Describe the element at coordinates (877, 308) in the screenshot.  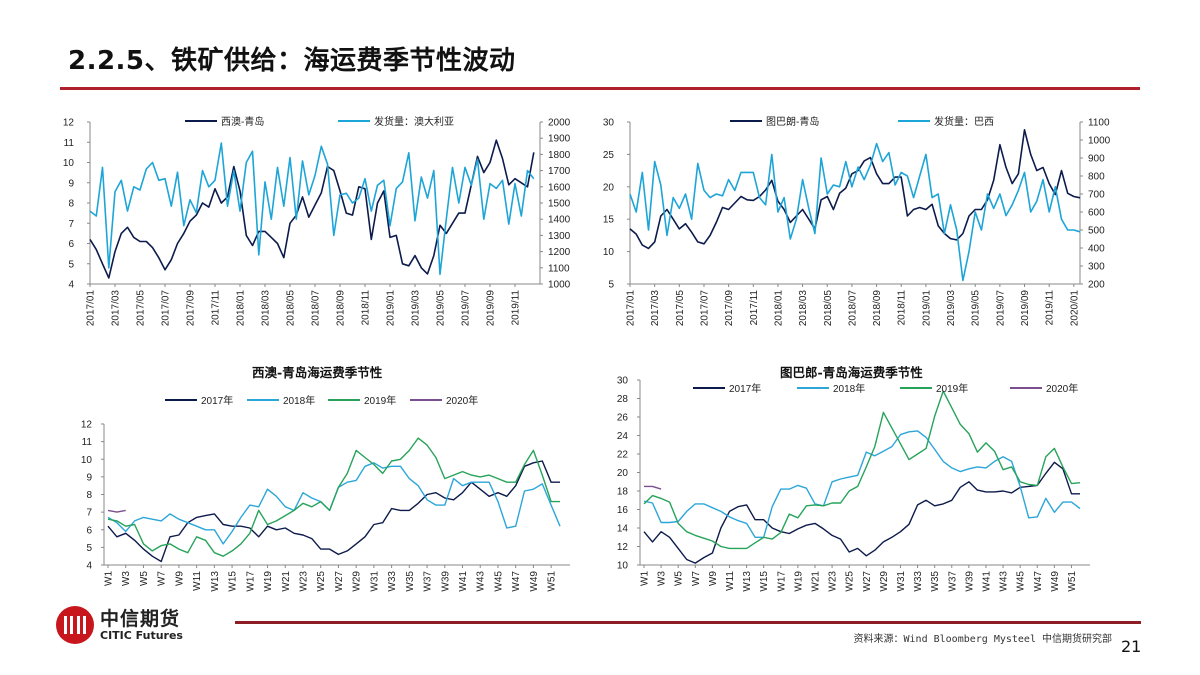
I see `x-tick-label: 2018/09` at that location.